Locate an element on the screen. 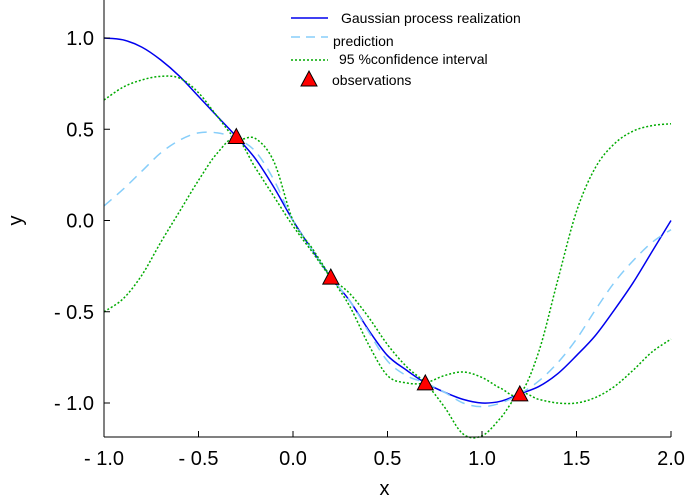 This screenshot has width=691, height=501. y-tick-label: 0.5 is located at coordinates (80, 130).